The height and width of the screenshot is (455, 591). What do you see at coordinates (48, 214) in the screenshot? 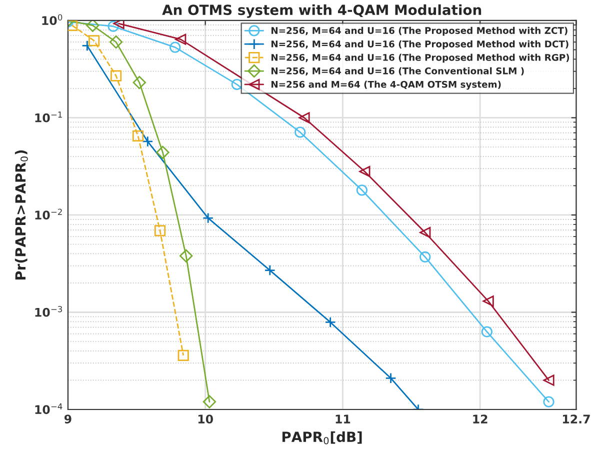
I see `y-tick-label: 10$^{−2}$` at bounding box center [48, 214].